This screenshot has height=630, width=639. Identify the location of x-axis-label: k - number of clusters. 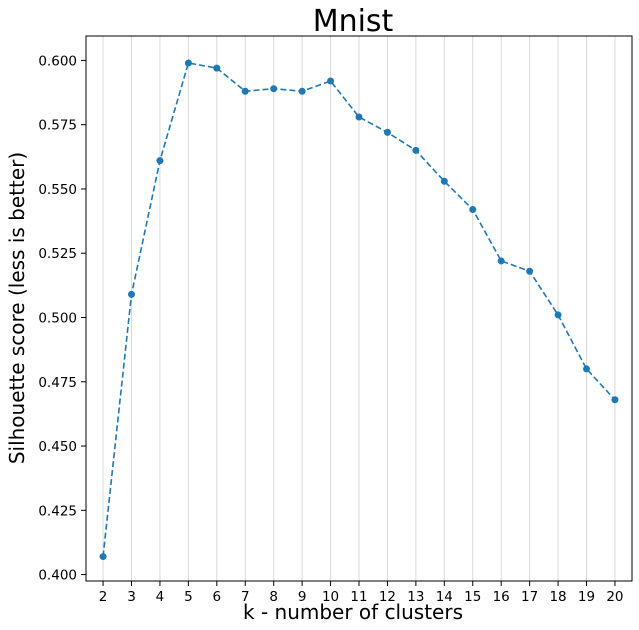
(353, 612).